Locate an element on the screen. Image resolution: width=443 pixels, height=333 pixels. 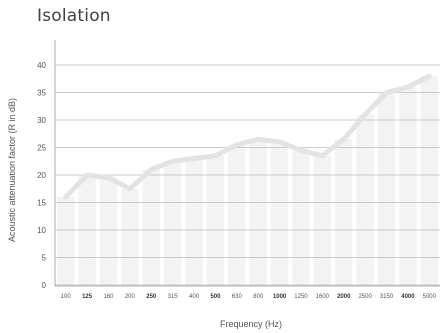
x-tick-label: 1250 is located at coordinates (301, 297).